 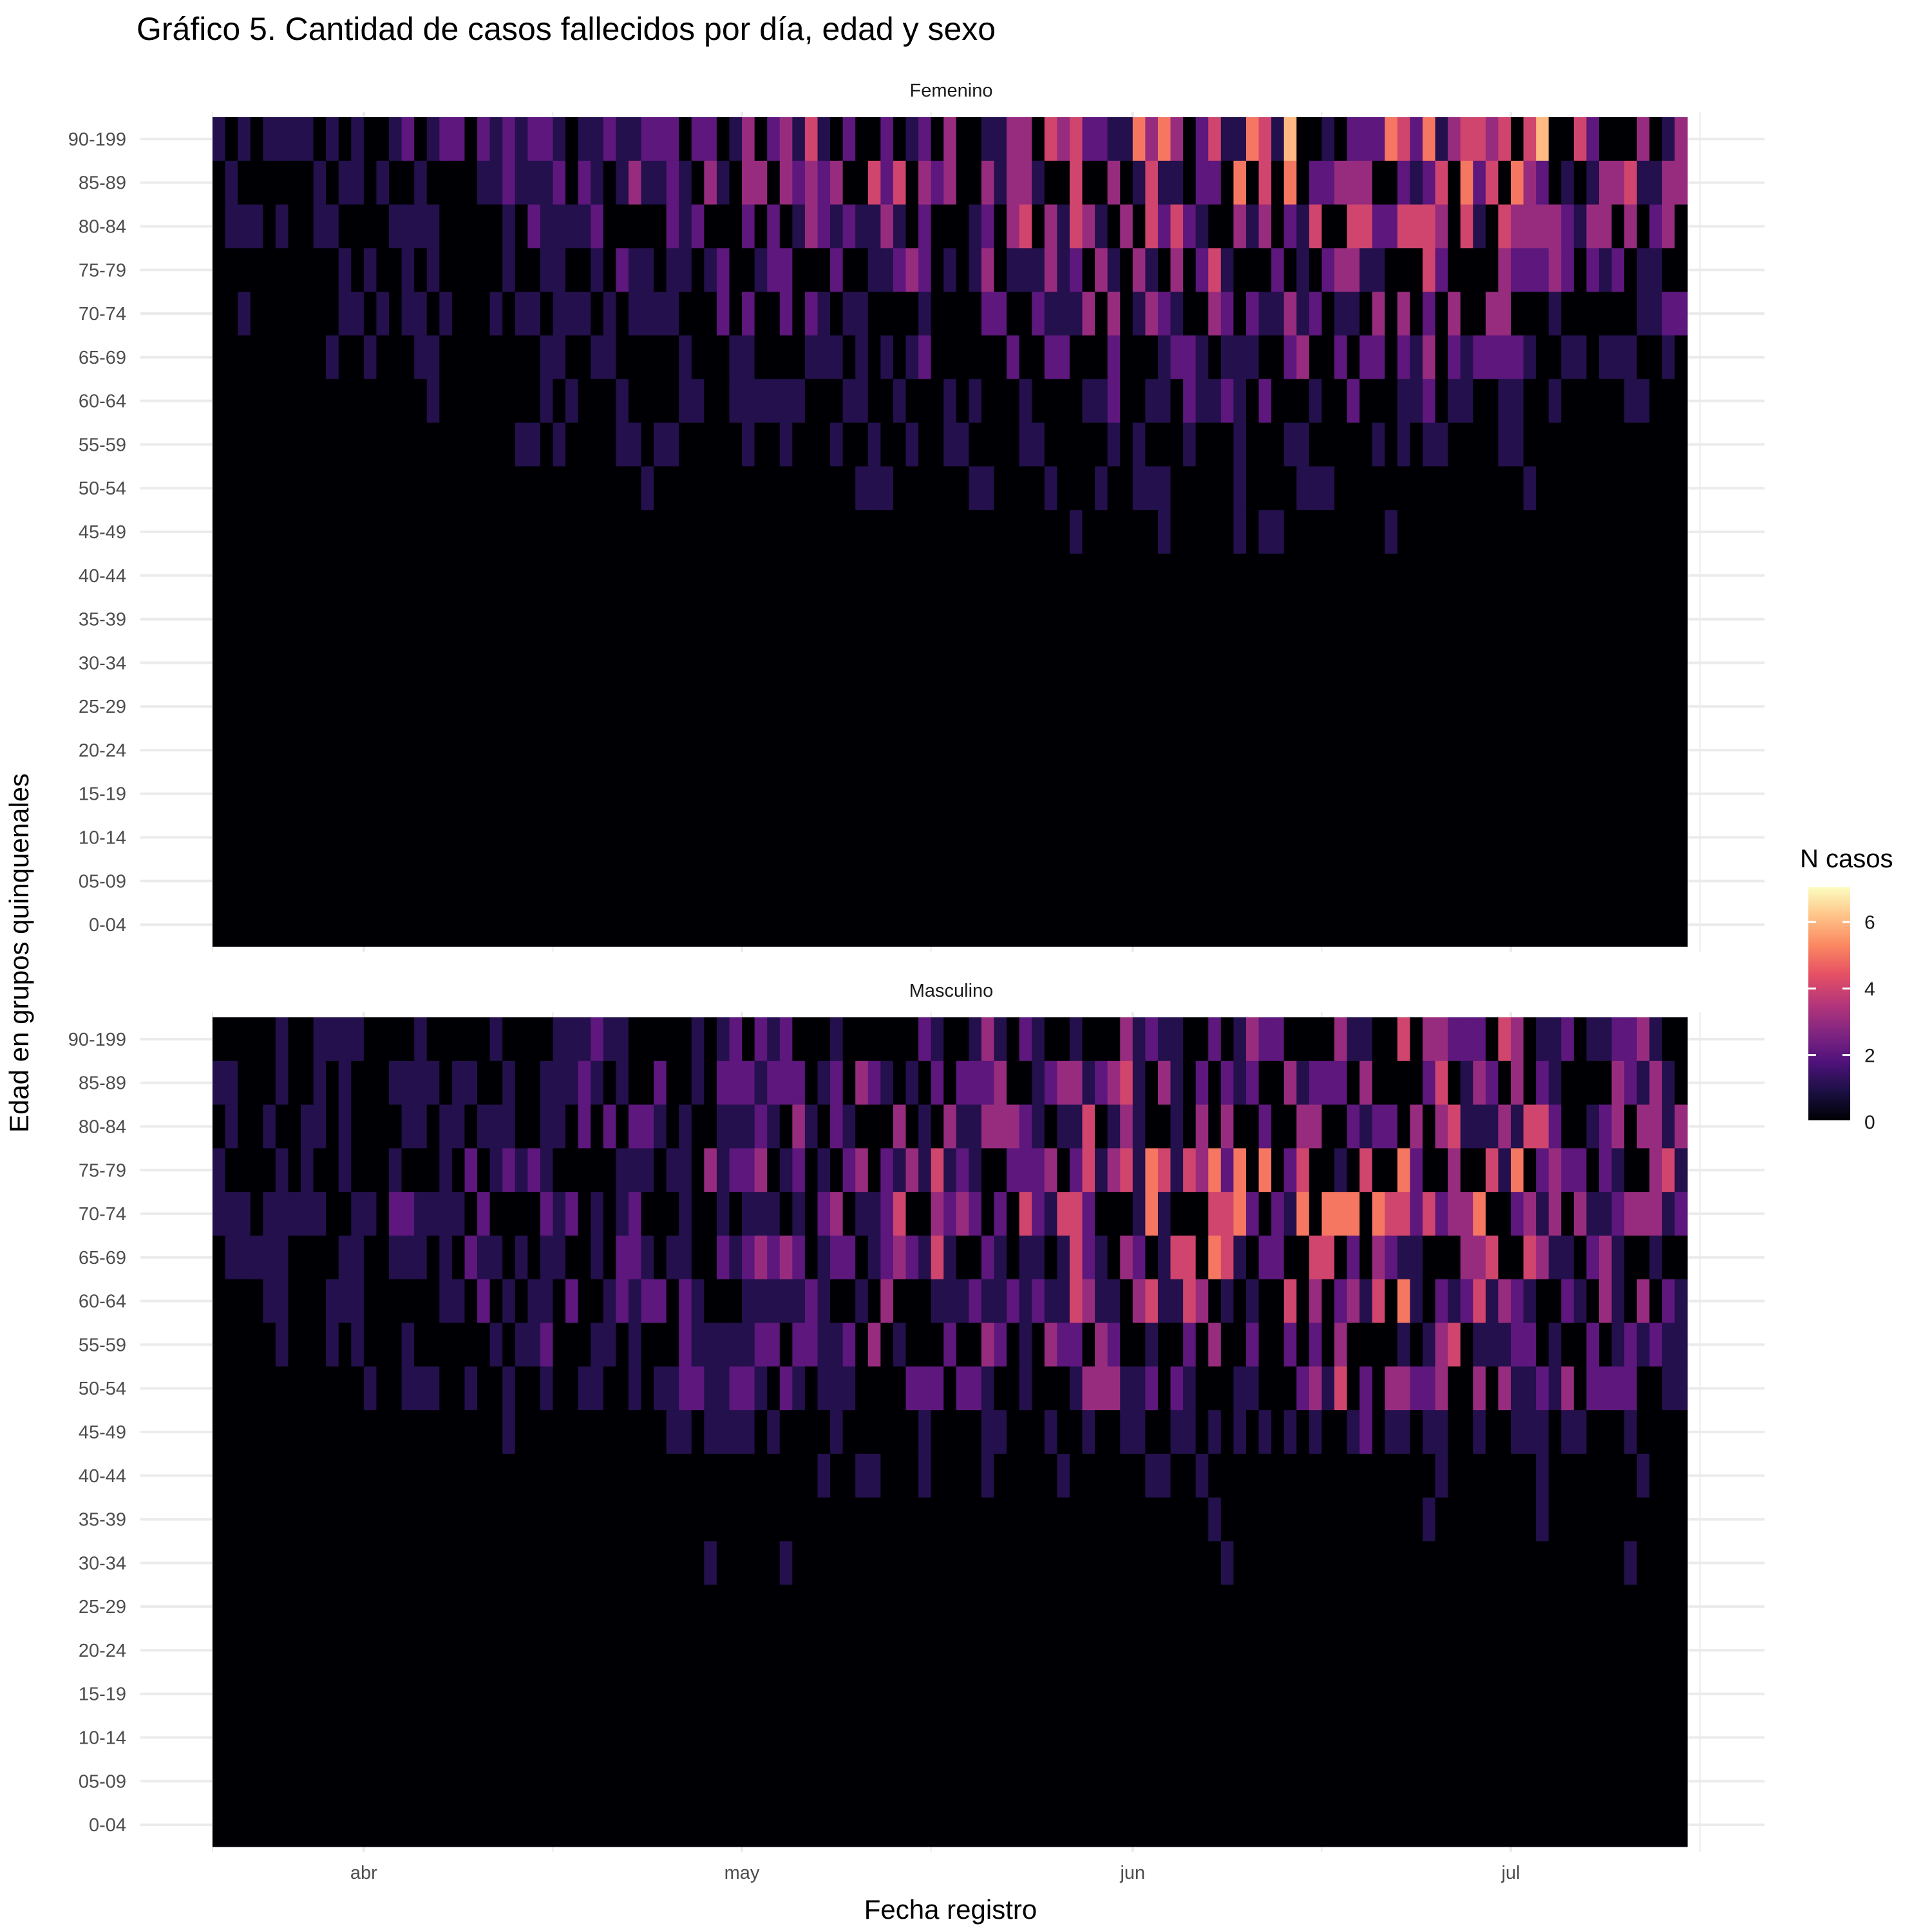 What do you see at coordinates (1869, 1056) in the screenshot?
I see `legend-tick-label: 2` at bounding box center [1869, 1056].